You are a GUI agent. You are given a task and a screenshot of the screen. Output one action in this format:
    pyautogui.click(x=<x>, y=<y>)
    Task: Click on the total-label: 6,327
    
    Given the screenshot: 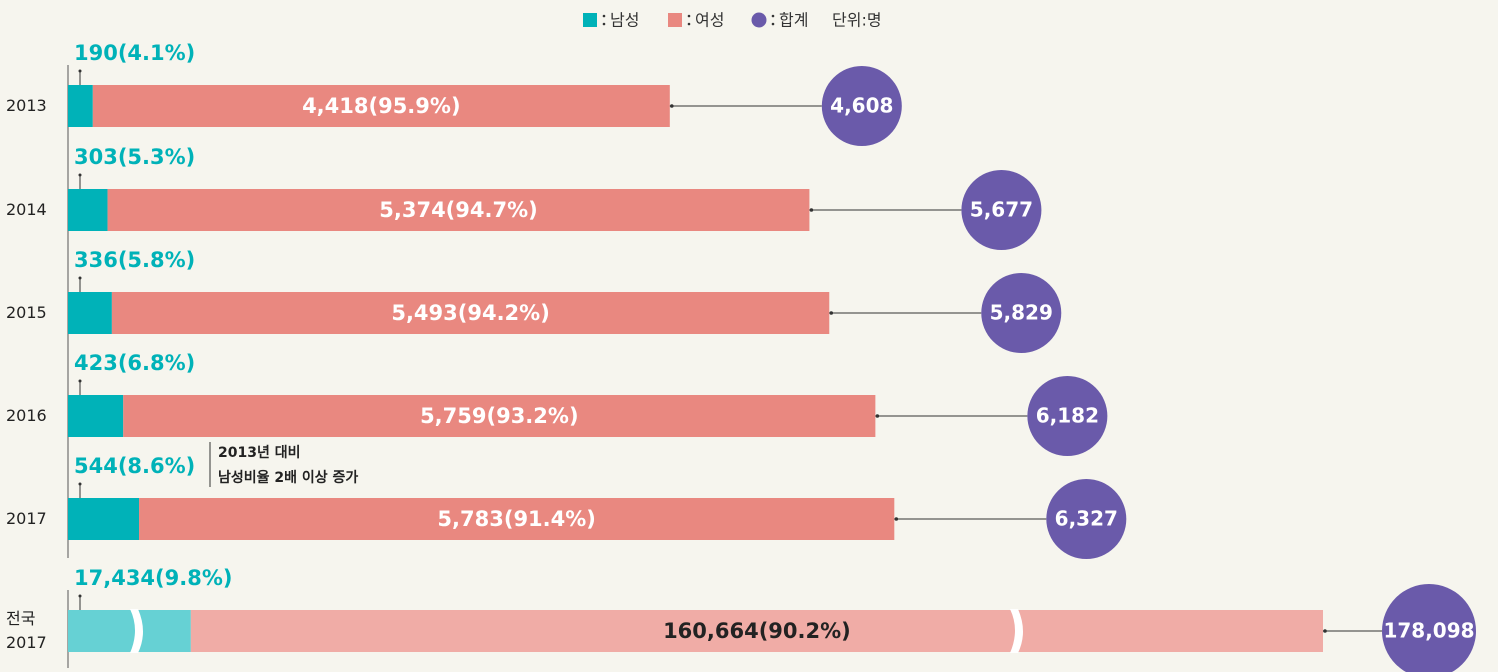 What is the action you would take?
    pyautogui.click(x=1086, y=519)
    